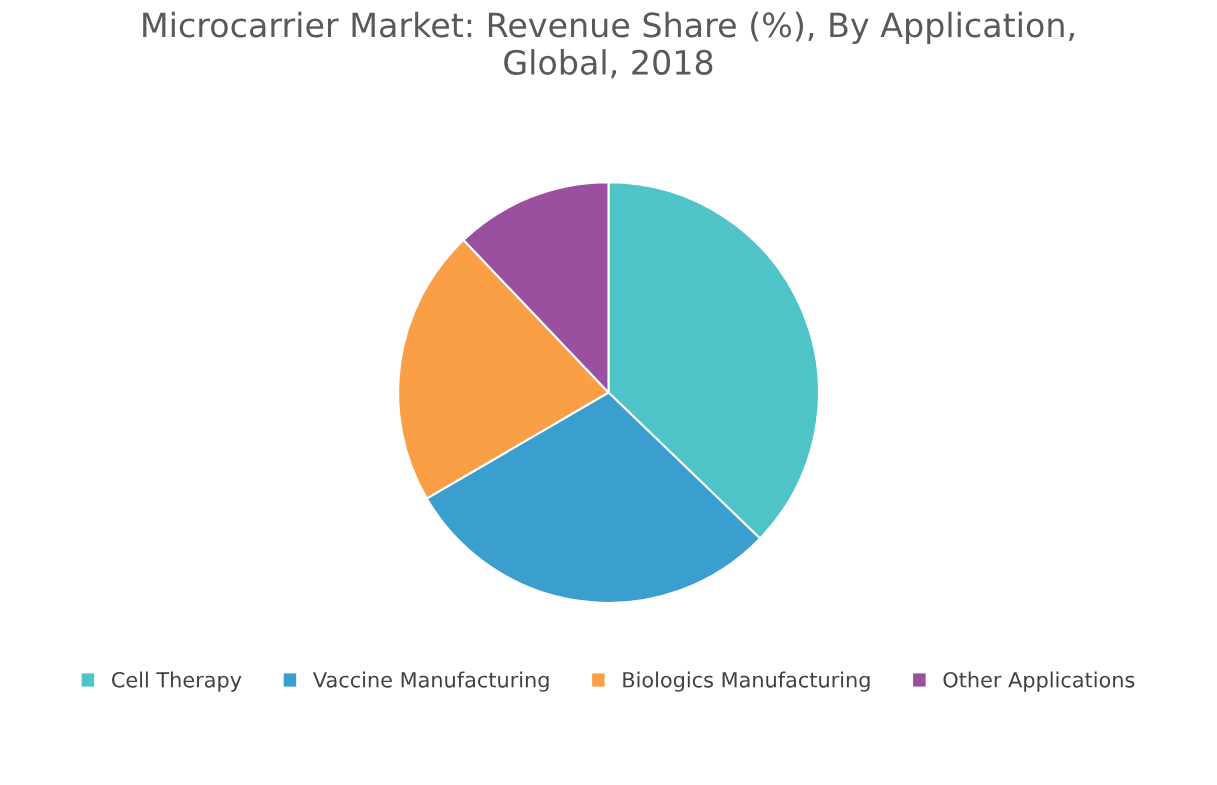  I want to click on legend-label: Vaccine Manufacturing, so click(431, 681).